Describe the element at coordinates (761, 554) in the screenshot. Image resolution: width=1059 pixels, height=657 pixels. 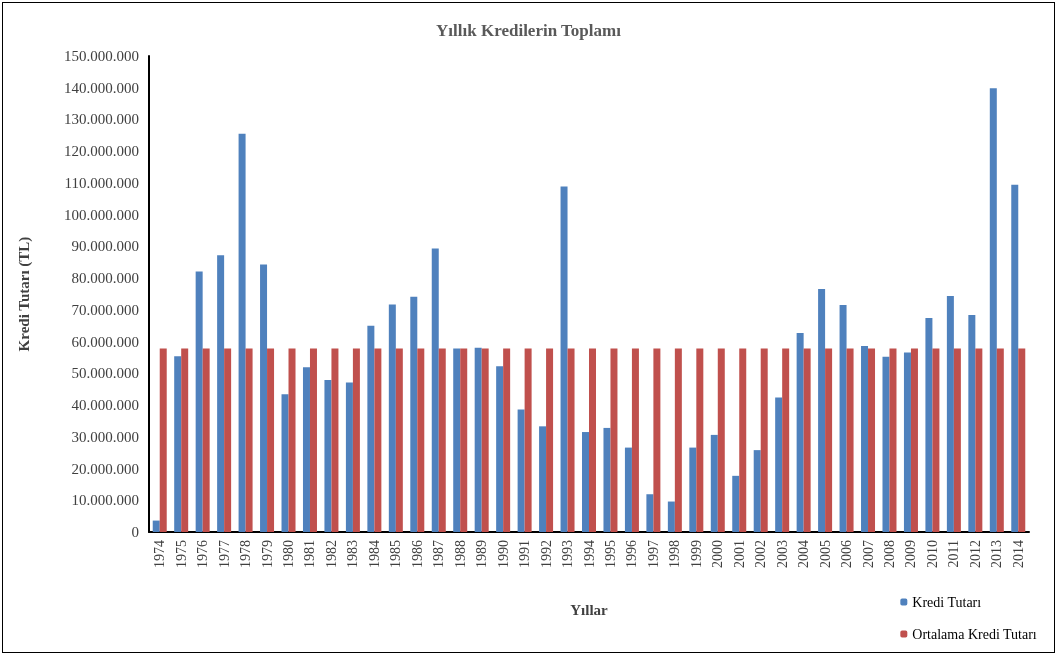
I see `x-tick-label: 2002` at that location.